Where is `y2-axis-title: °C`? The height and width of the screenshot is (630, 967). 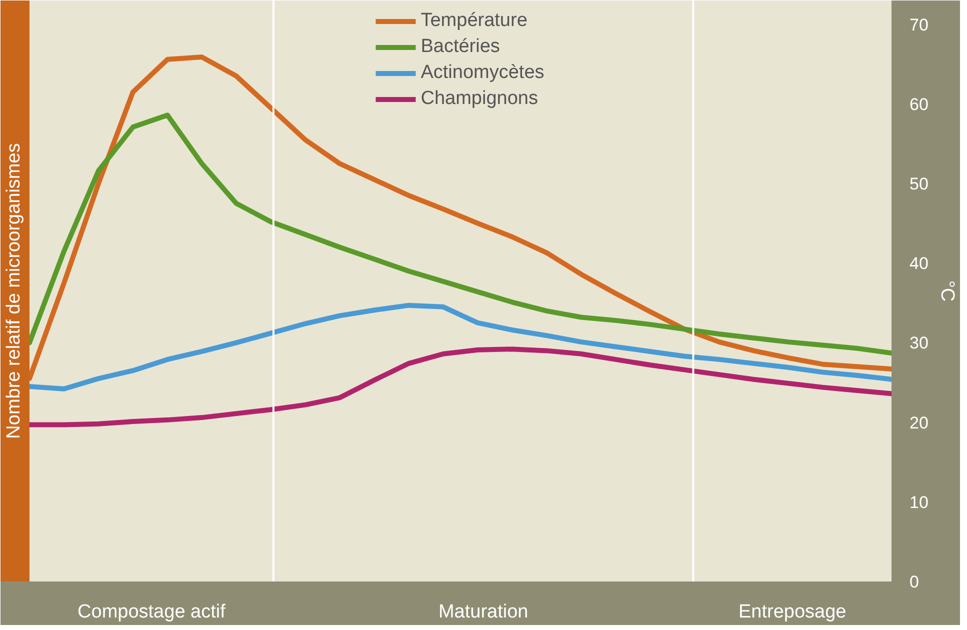
y2-axis-title: °C is located at coordinates (947, 291).